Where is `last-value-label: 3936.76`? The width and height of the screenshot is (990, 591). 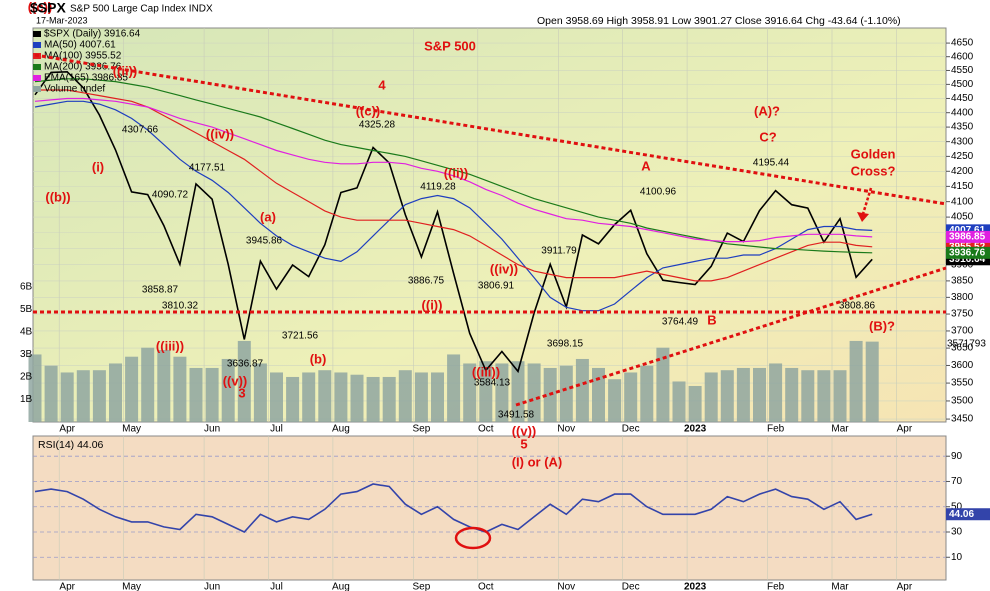
last-value-label: 3936.76 is located at coordinates (967, 252).